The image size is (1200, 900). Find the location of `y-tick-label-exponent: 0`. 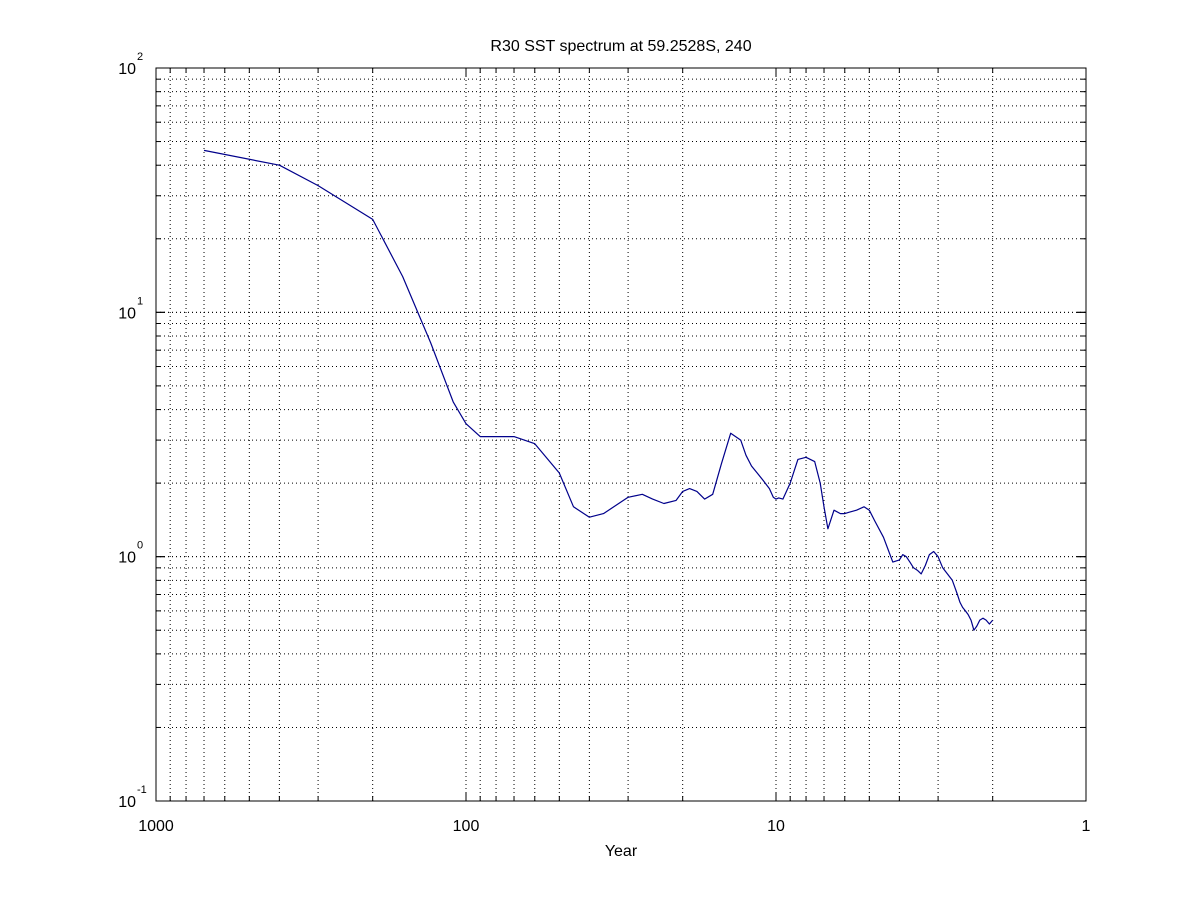

y-tick-label-exponent: 0 is located at coordinates (140, 546).